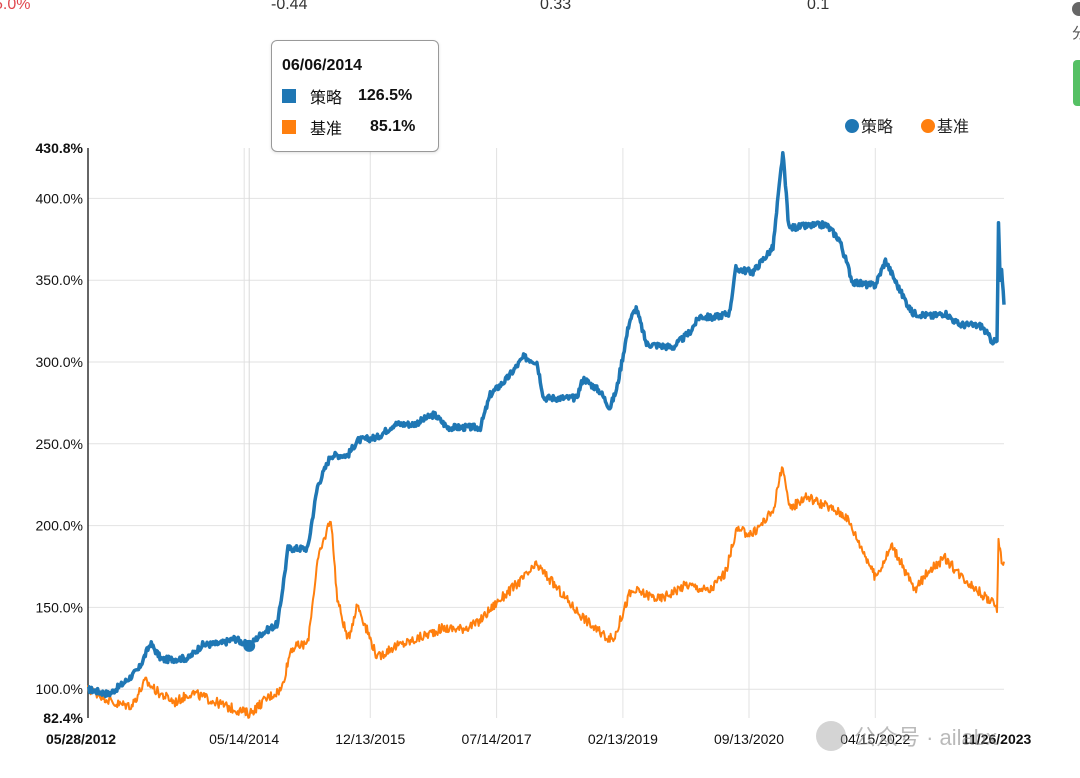  Describe the element at coordinates (997, 739) in the screenshot. I see `x-tick-label: 11/26/2023` at that location.